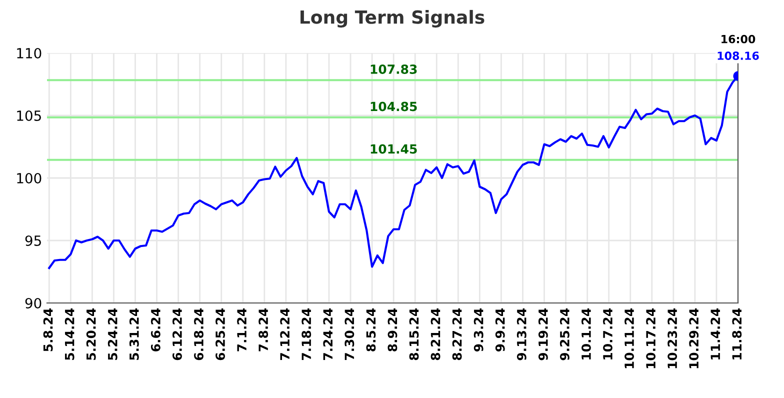 The width and height of the screenshot is (784, 398). I want to click on y-tick-label: 110, so click(29, 53).